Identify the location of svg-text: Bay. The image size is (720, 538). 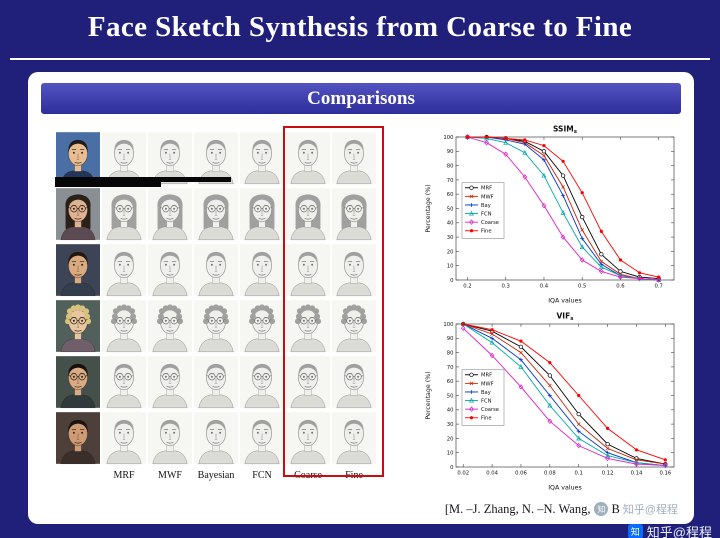
(486, 206).